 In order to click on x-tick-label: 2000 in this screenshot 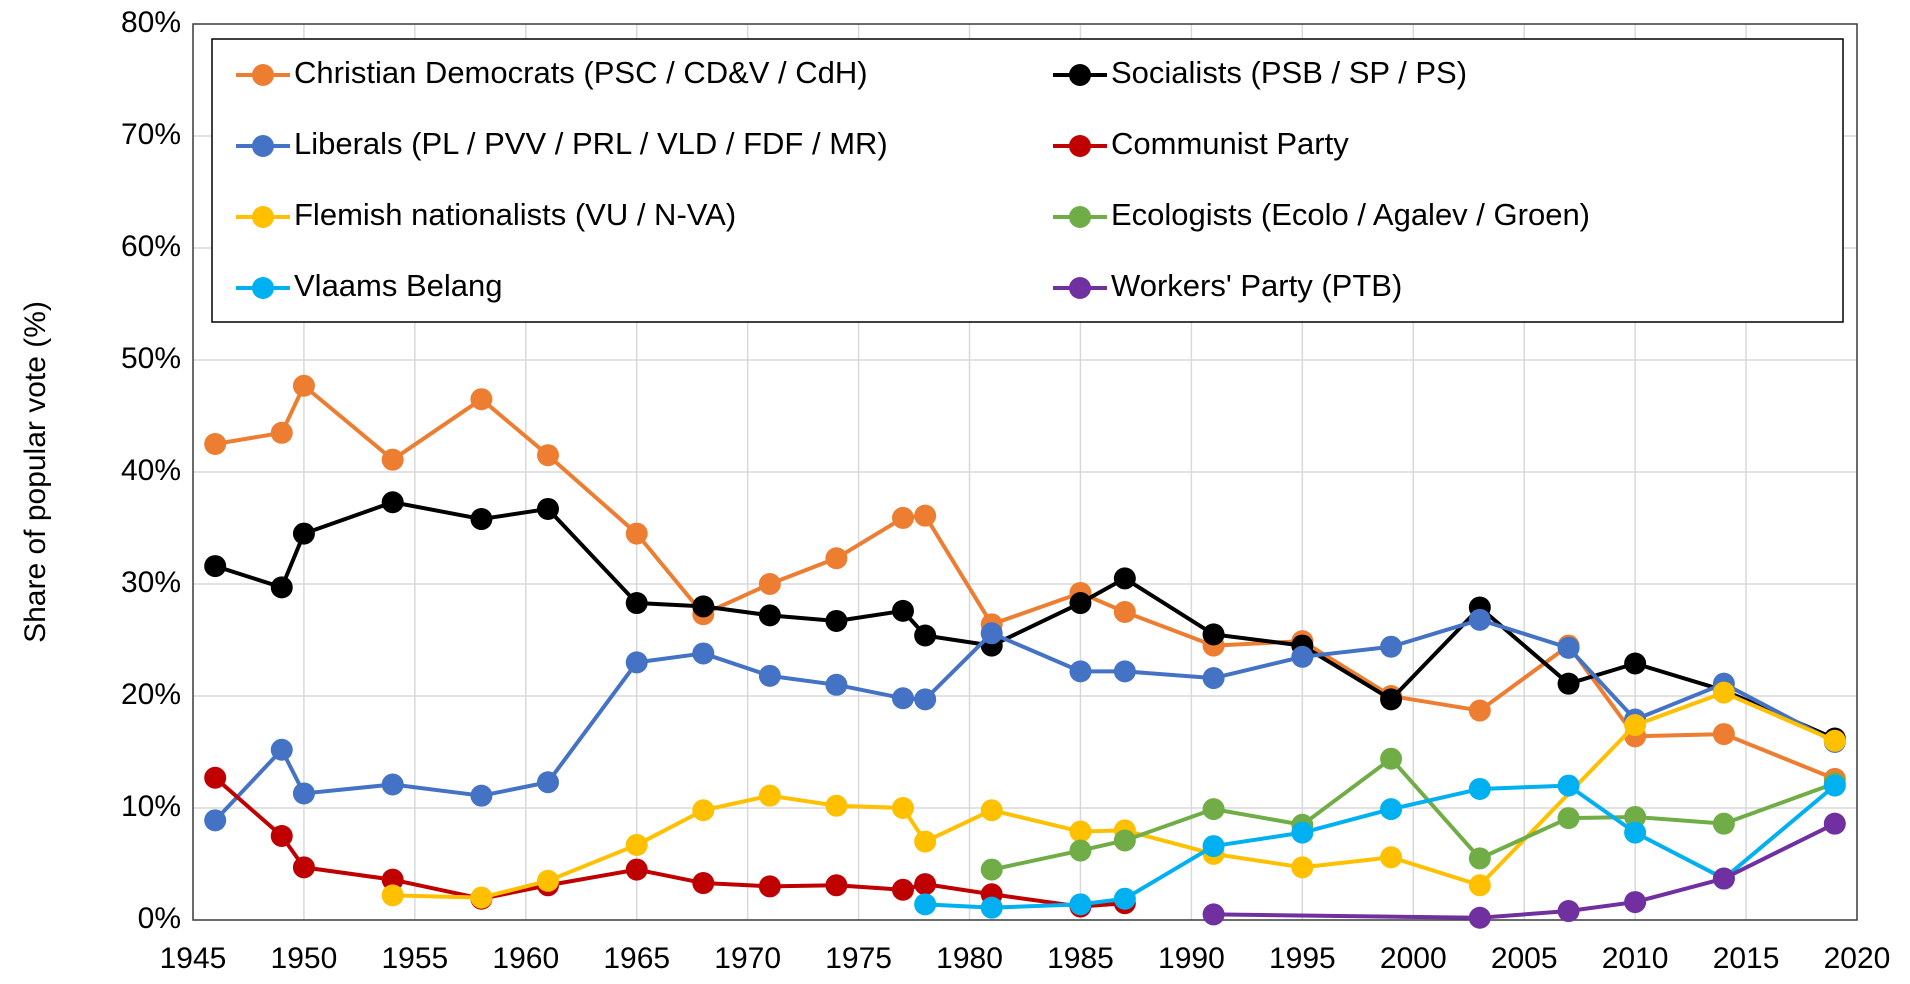, I will do `click(1413, 958)`.